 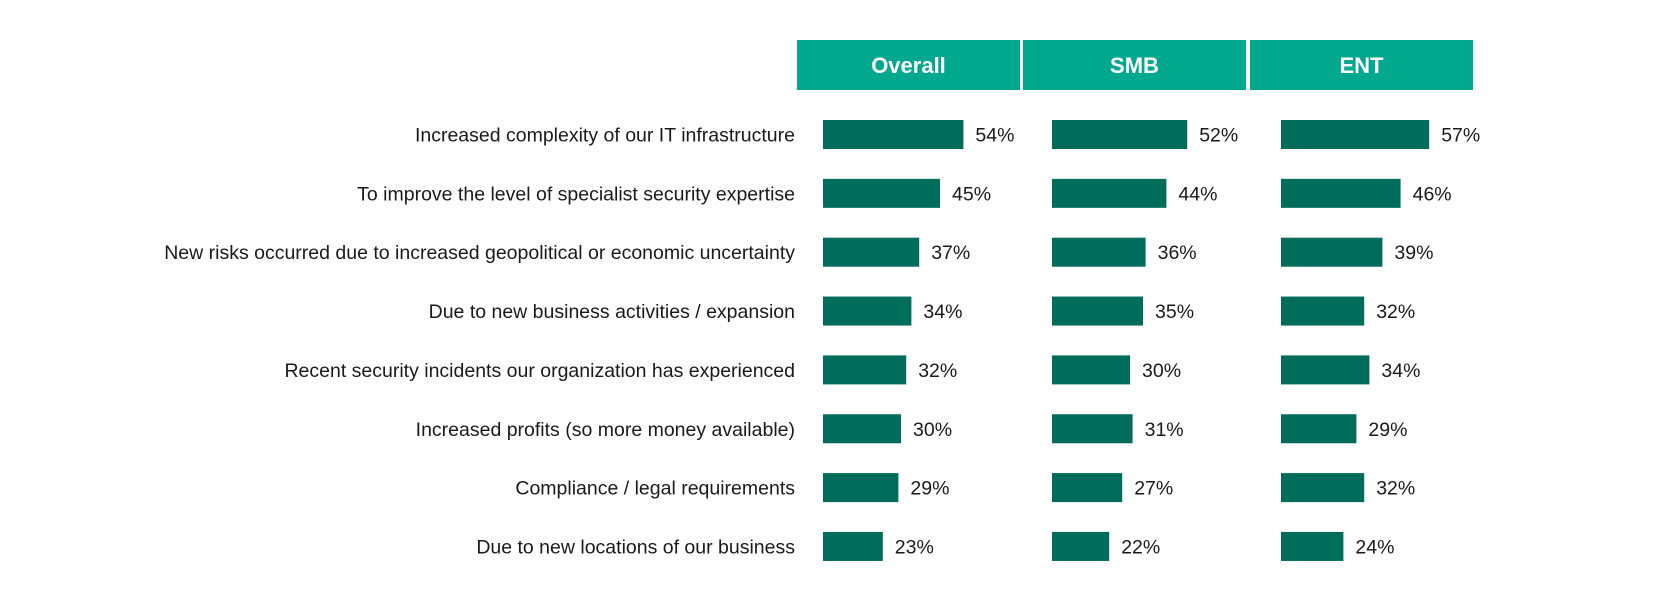 What do you see at coordinates (950, 253) in the screenshot?
I see `bar-value-label: 37%` at bounding box center [950, 253].